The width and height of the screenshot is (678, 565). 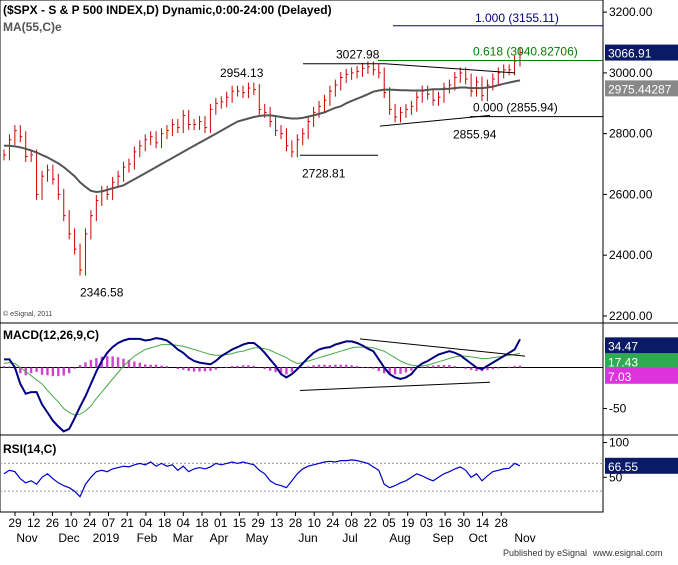 What do you see at coordinates (262, 380) in the screenshot?
I see `macd-signal-line` at bounding box center [262, 380].